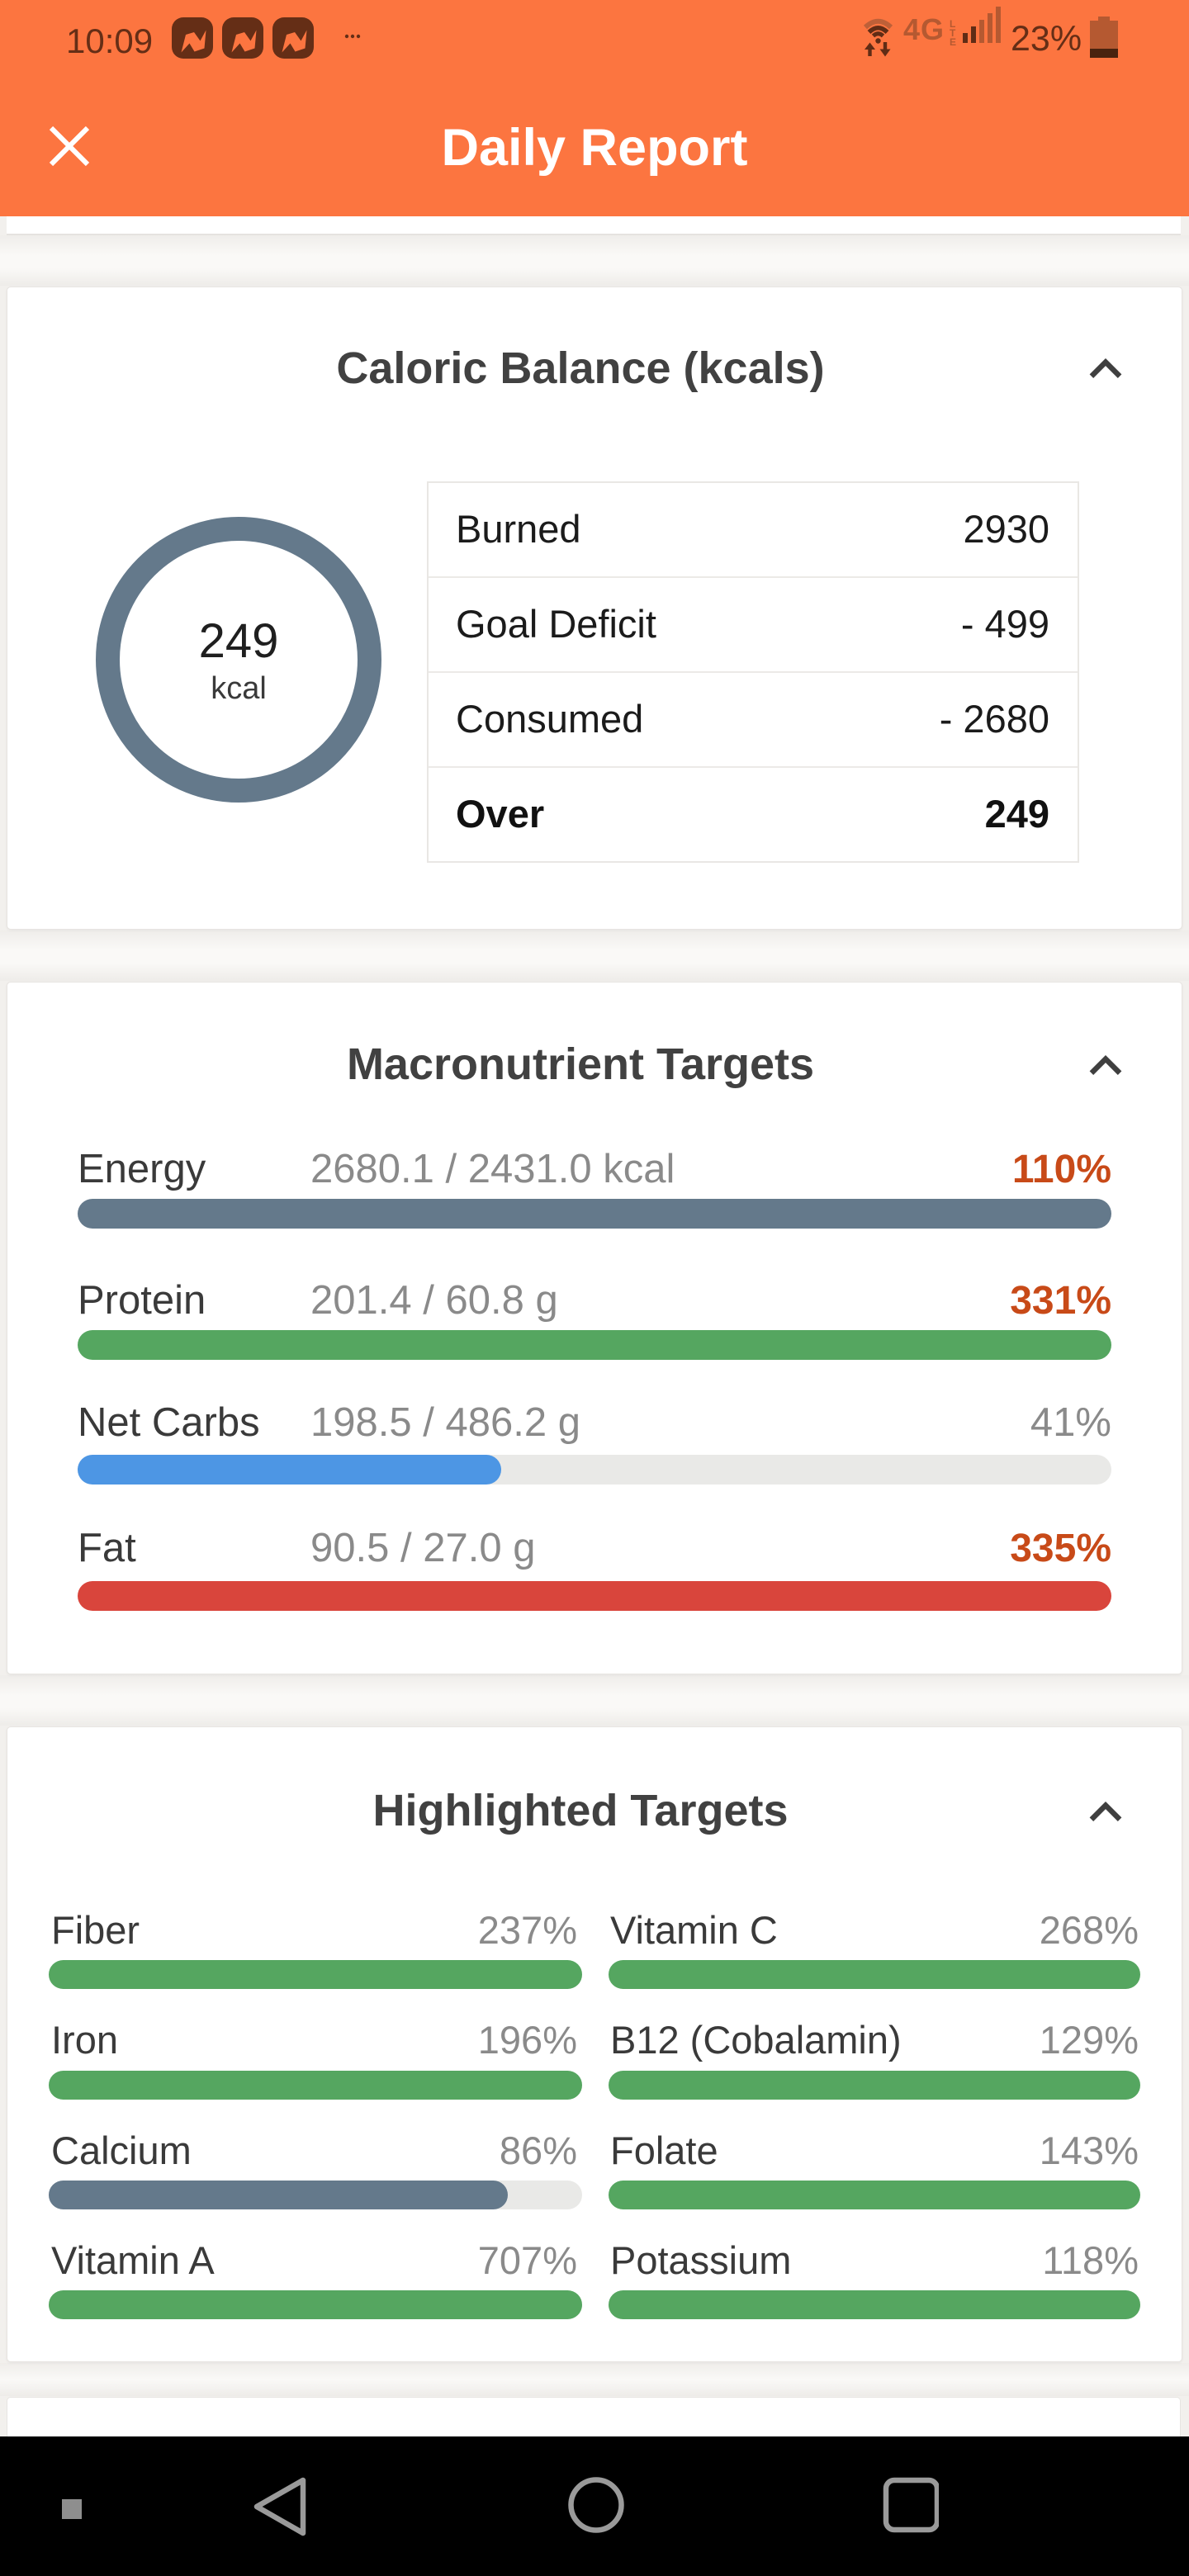  Describe the element at coordinates (953, 33) in the screenshot. I see `svg-text: T` at that location.